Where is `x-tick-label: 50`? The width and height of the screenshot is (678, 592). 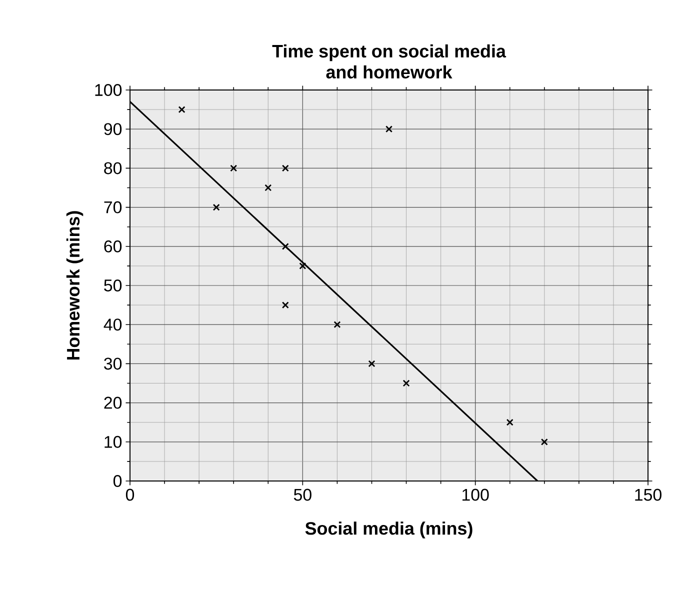 x-tick-label: 50 is located at coordinates (303, 494).